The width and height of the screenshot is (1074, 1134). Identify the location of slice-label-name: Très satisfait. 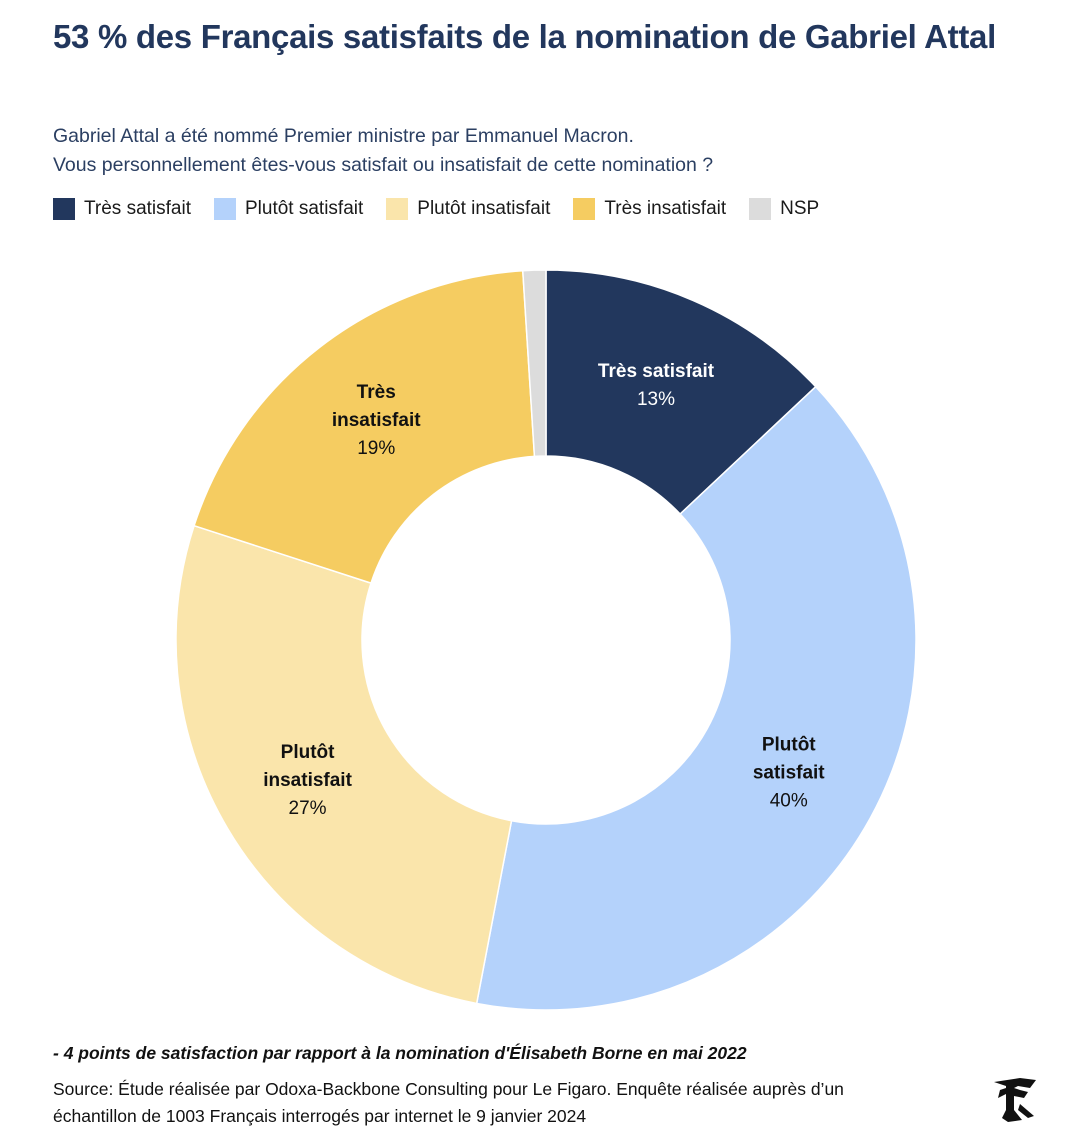
(656, 371).